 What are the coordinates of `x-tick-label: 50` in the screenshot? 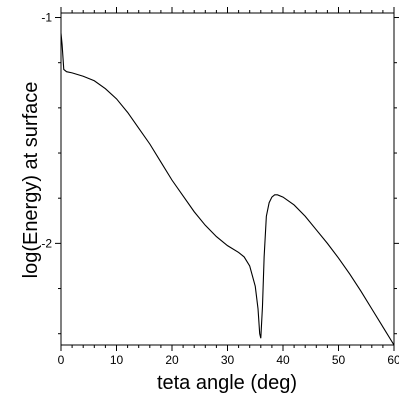 It's located at (339, 360).